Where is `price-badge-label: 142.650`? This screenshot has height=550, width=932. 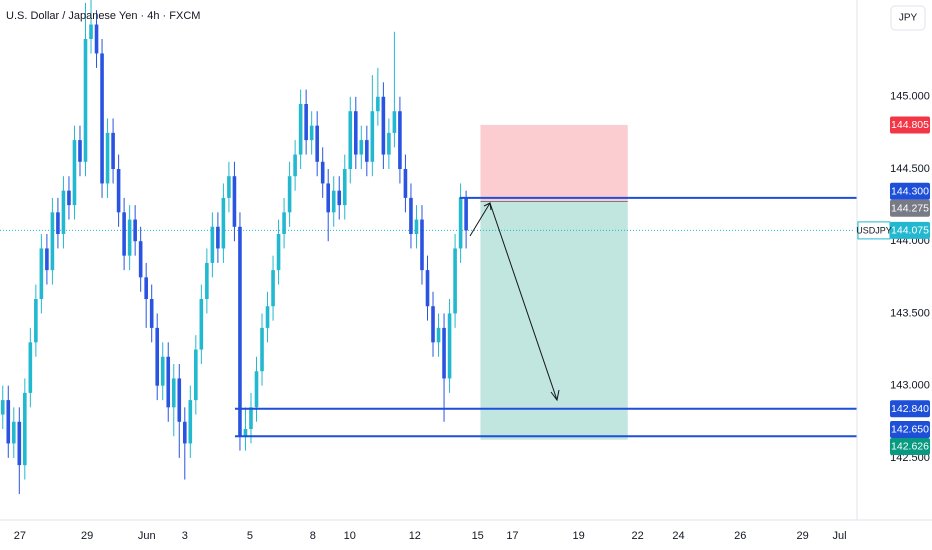
price-badge-label: 142.650 is located at coordinates (910, 430).